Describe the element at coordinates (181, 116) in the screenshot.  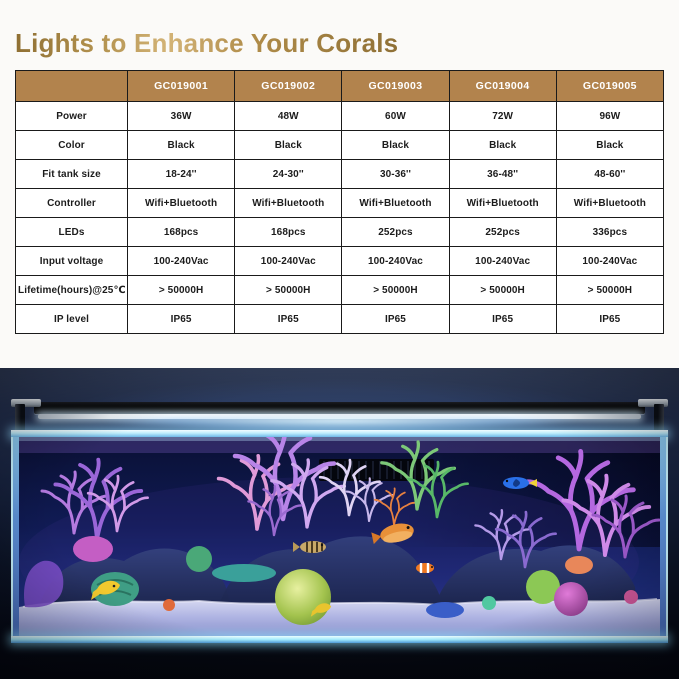
I see `spec-cell: 36W` at that location.